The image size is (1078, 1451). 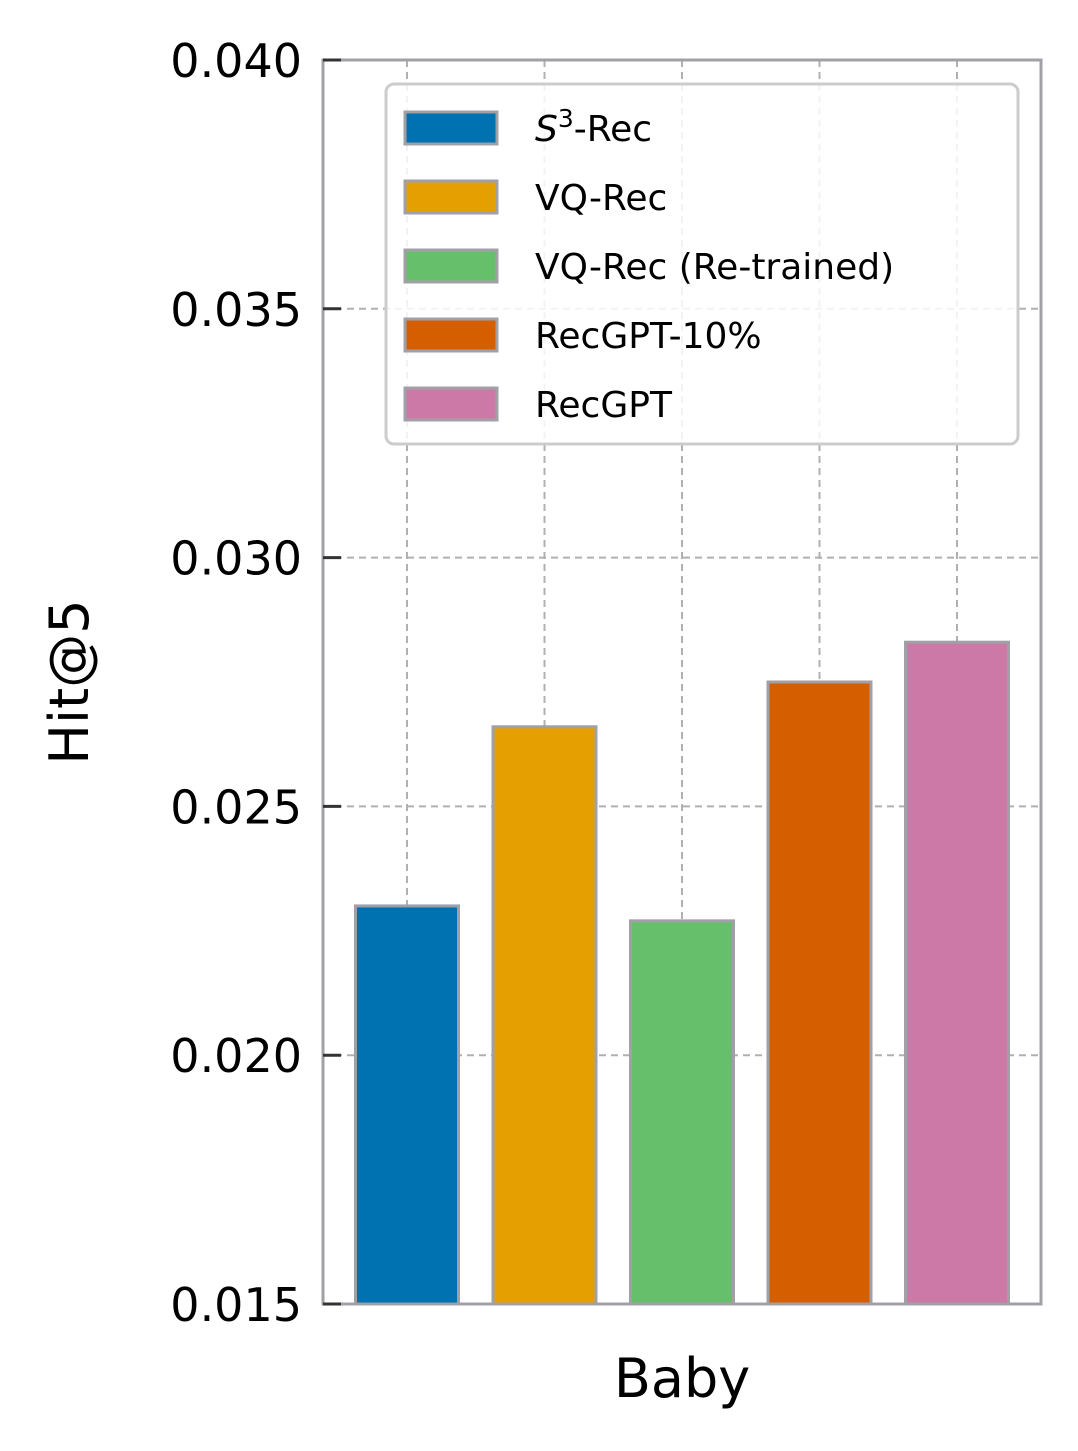 I want to click on legend-label: RecGPT-10%, so click(x=648, y=336).